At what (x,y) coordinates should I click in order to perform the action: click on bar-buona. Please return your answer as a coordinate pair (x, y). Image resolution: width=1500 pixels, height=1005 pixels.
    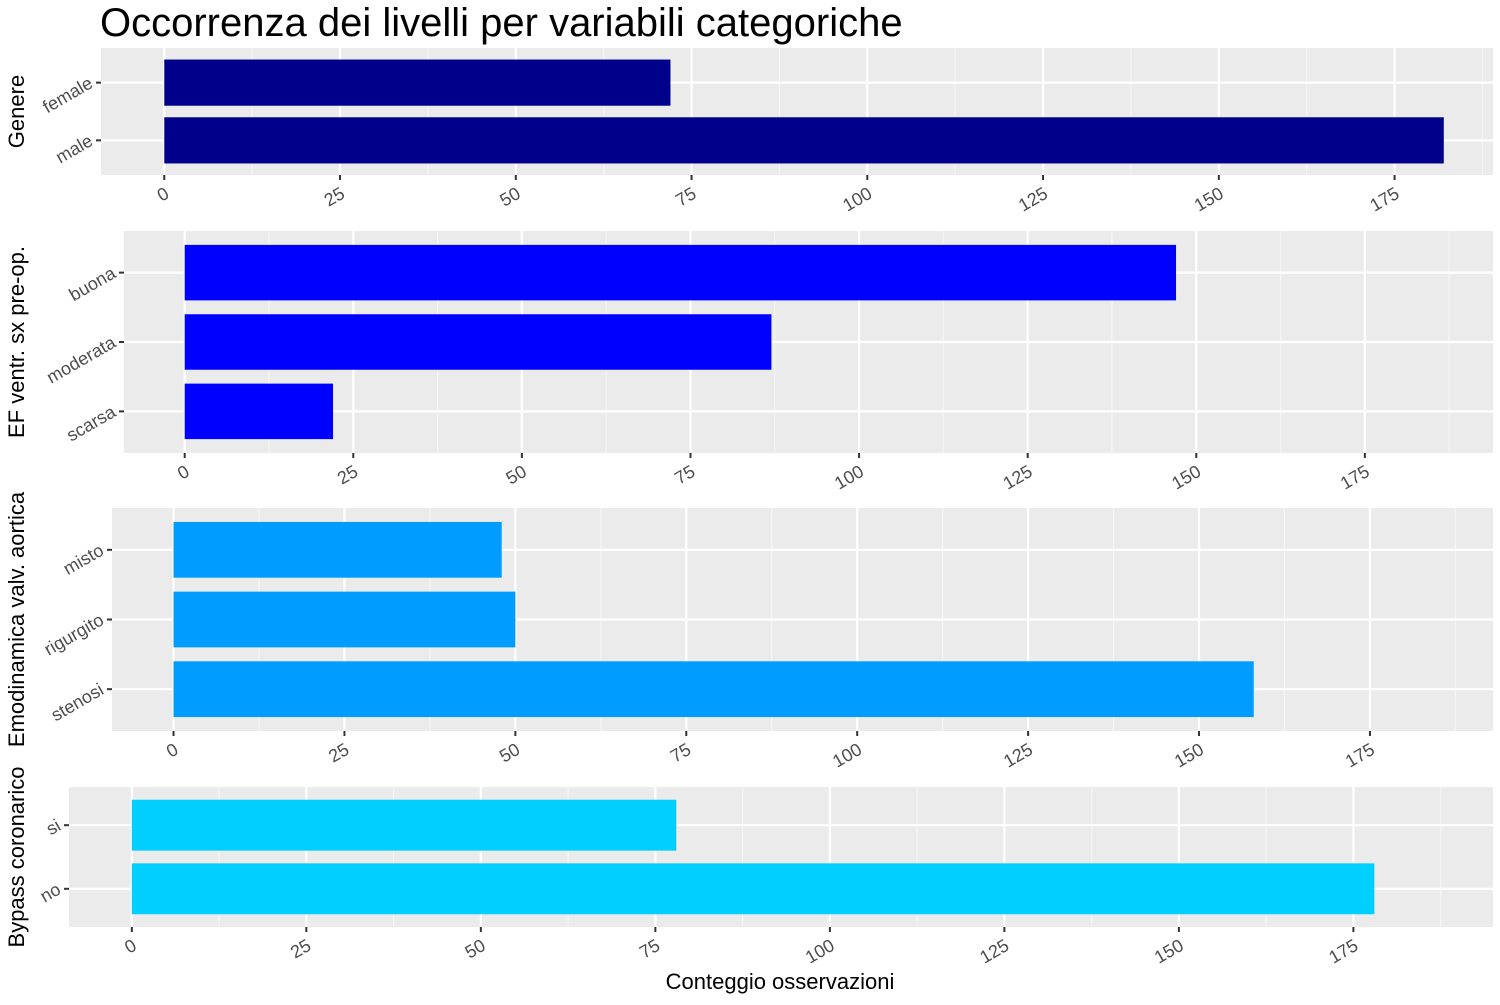
    Looking at the image, I should click on (680, 272).